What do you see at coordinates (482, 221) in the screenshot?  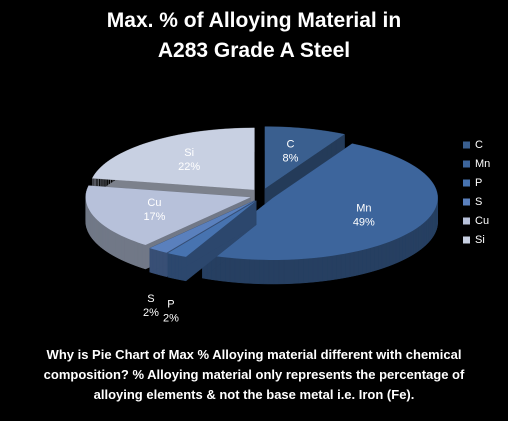 I see `legend-label: Cu` at bounding box center [482, 221].